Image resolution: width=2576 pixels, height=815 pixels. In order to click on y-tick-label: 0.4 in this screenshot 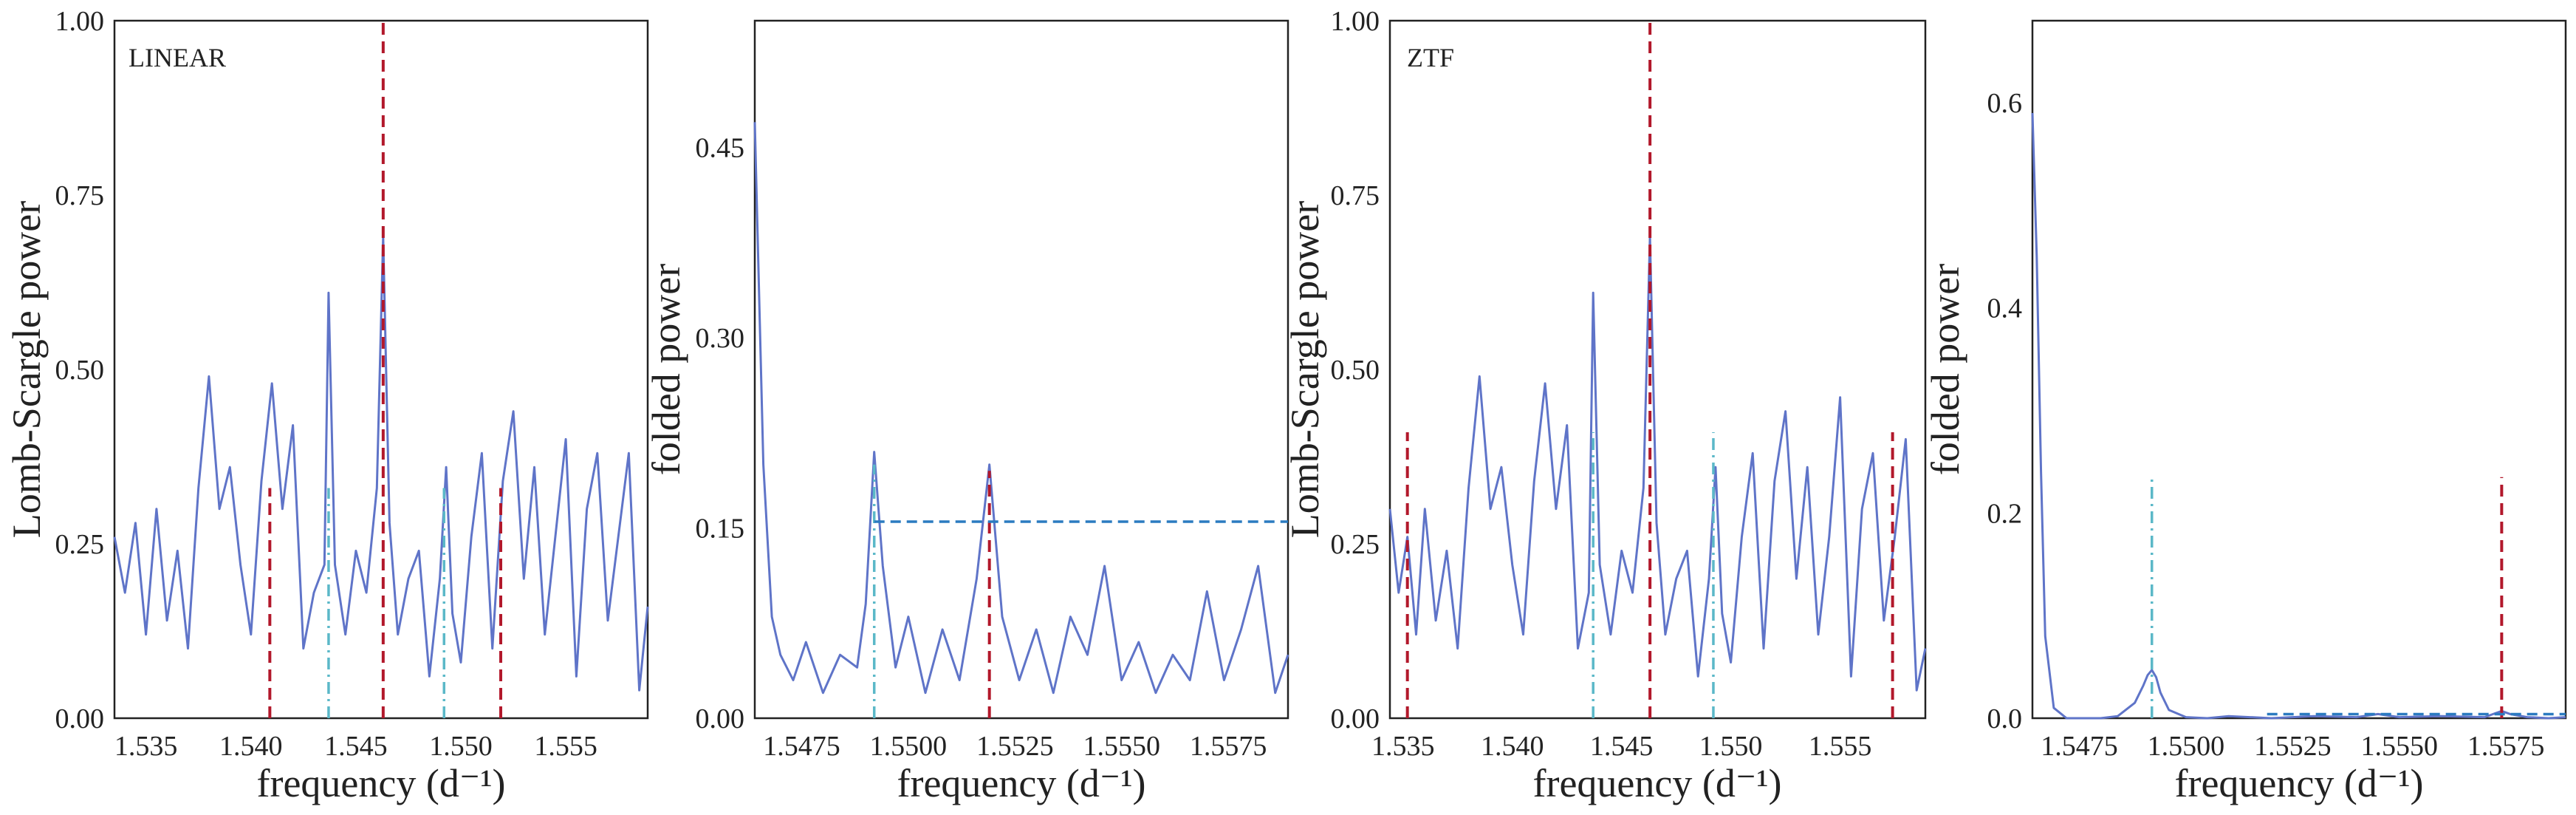, I will do `click(2005, 308)`.